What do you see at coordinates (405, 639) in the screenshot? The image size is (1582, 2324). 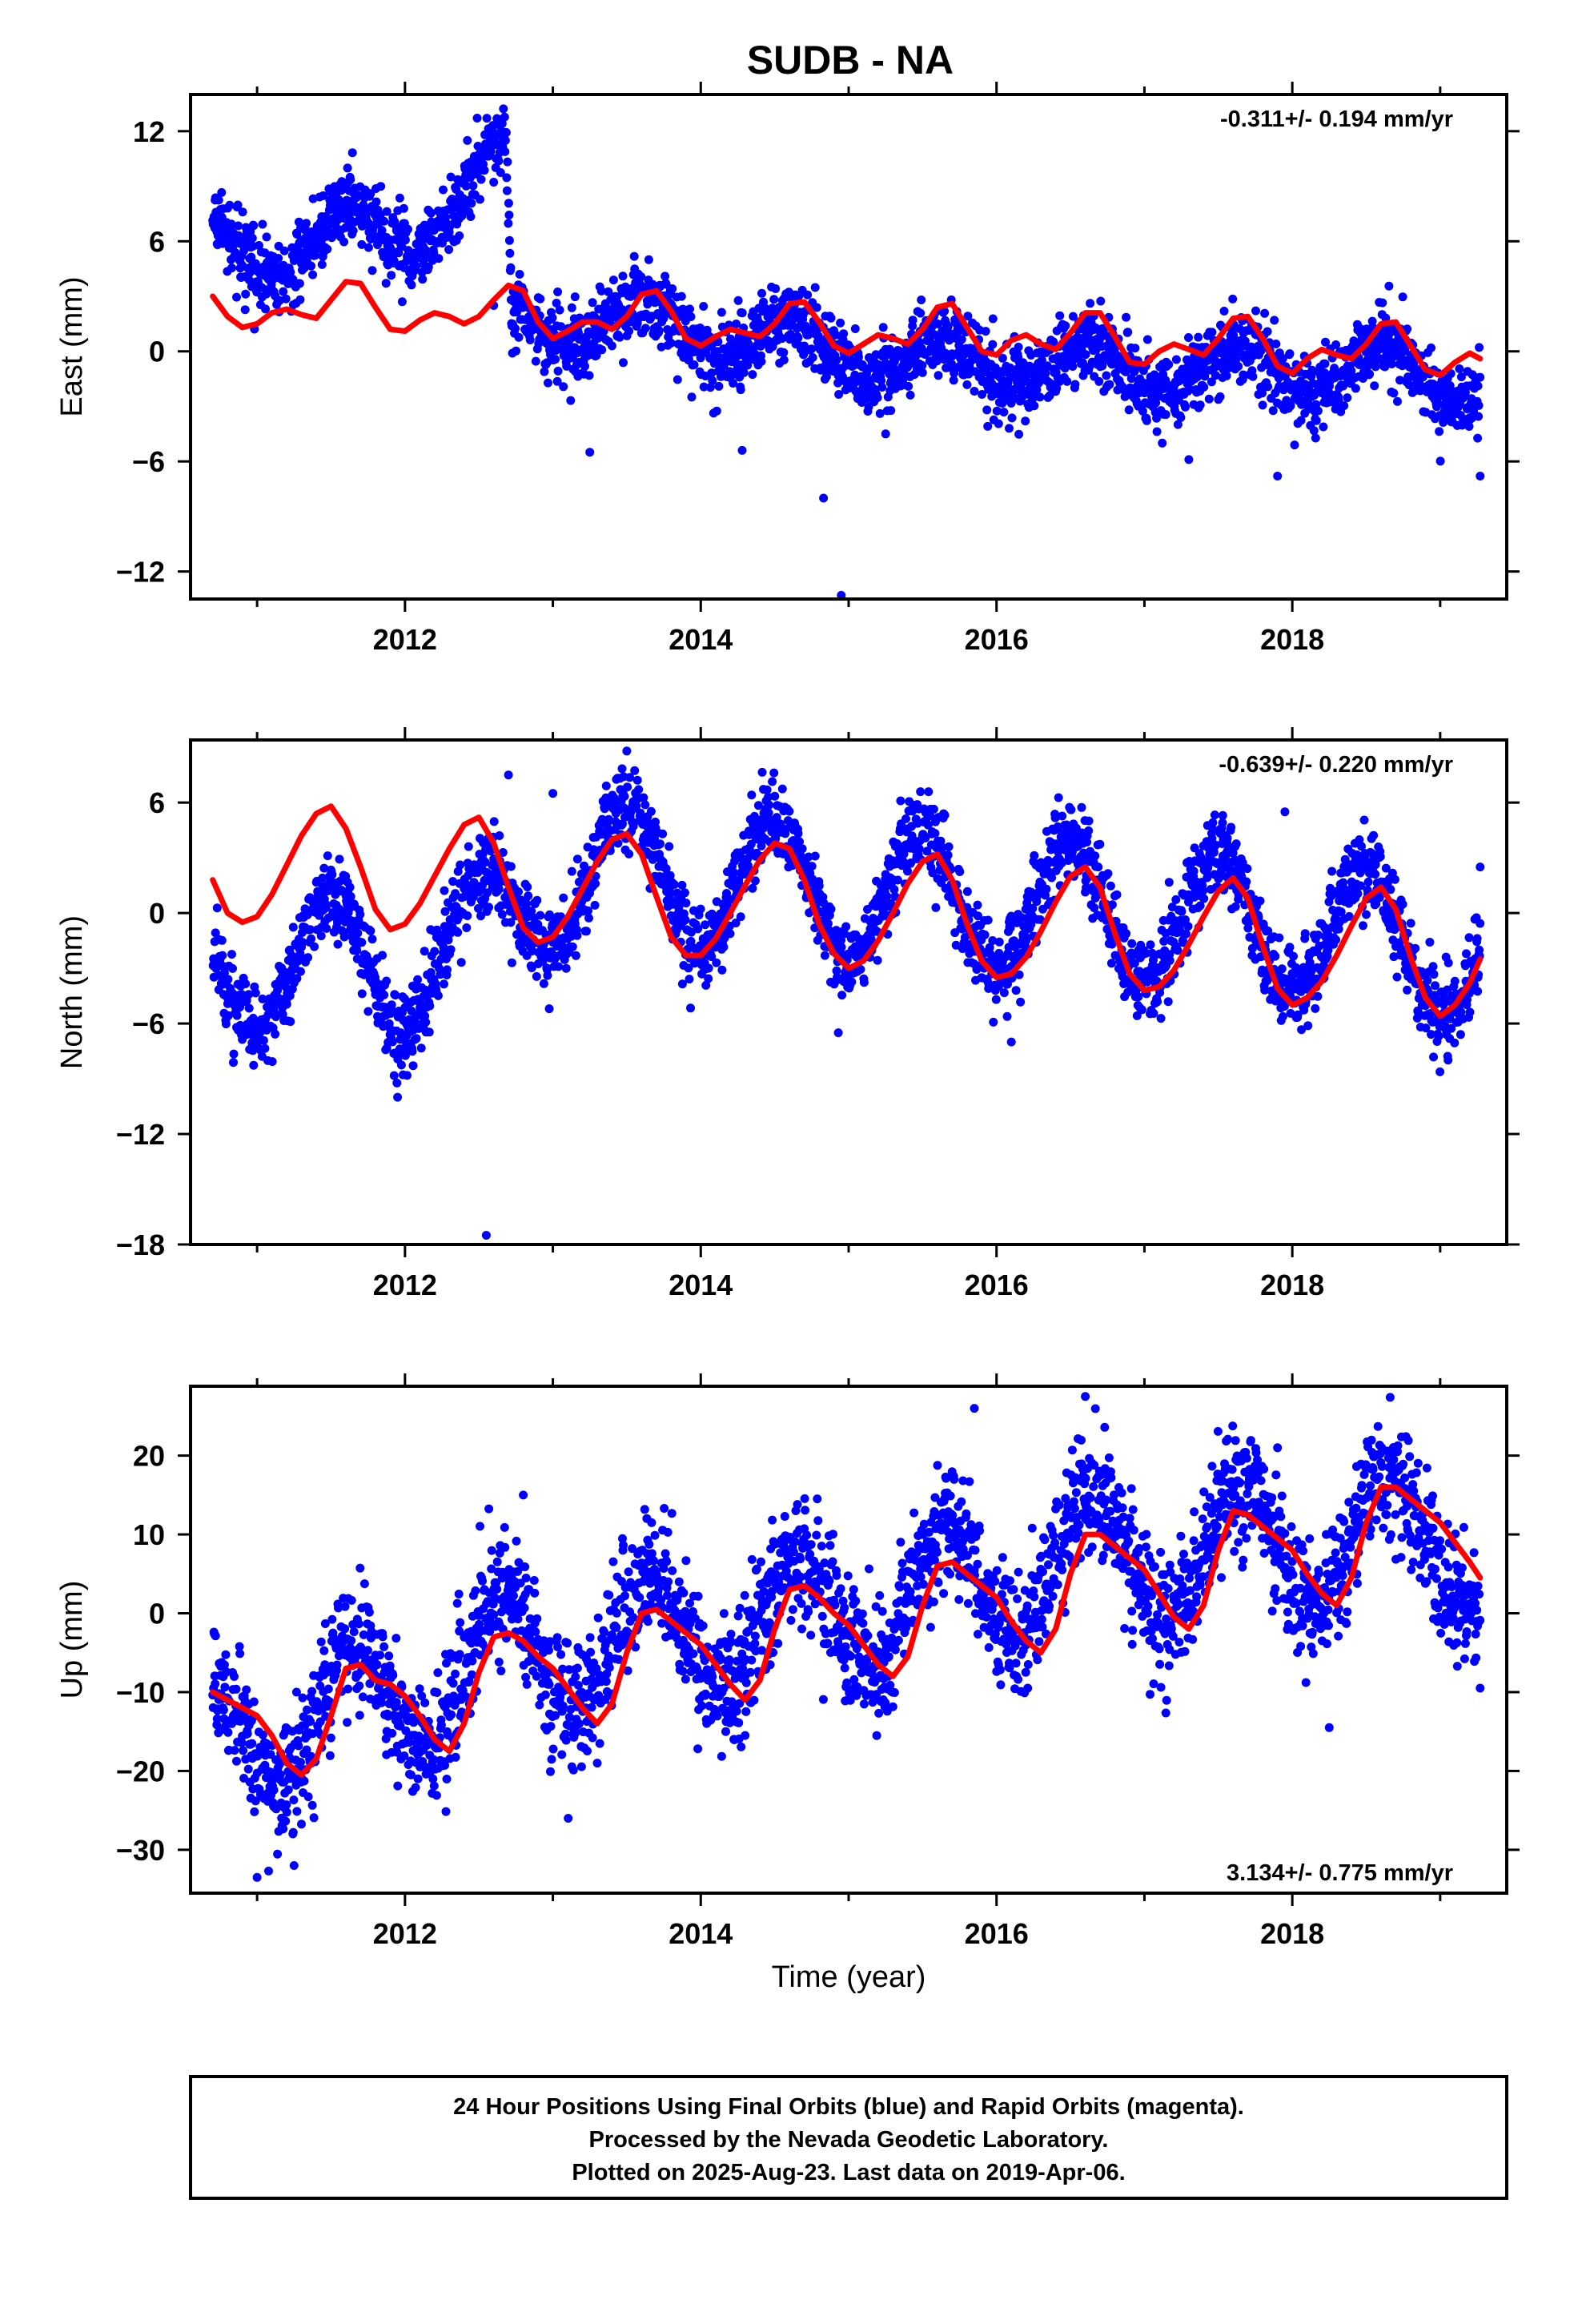 I see `x-tick-label: 2012` at bounding box center [405, 639].